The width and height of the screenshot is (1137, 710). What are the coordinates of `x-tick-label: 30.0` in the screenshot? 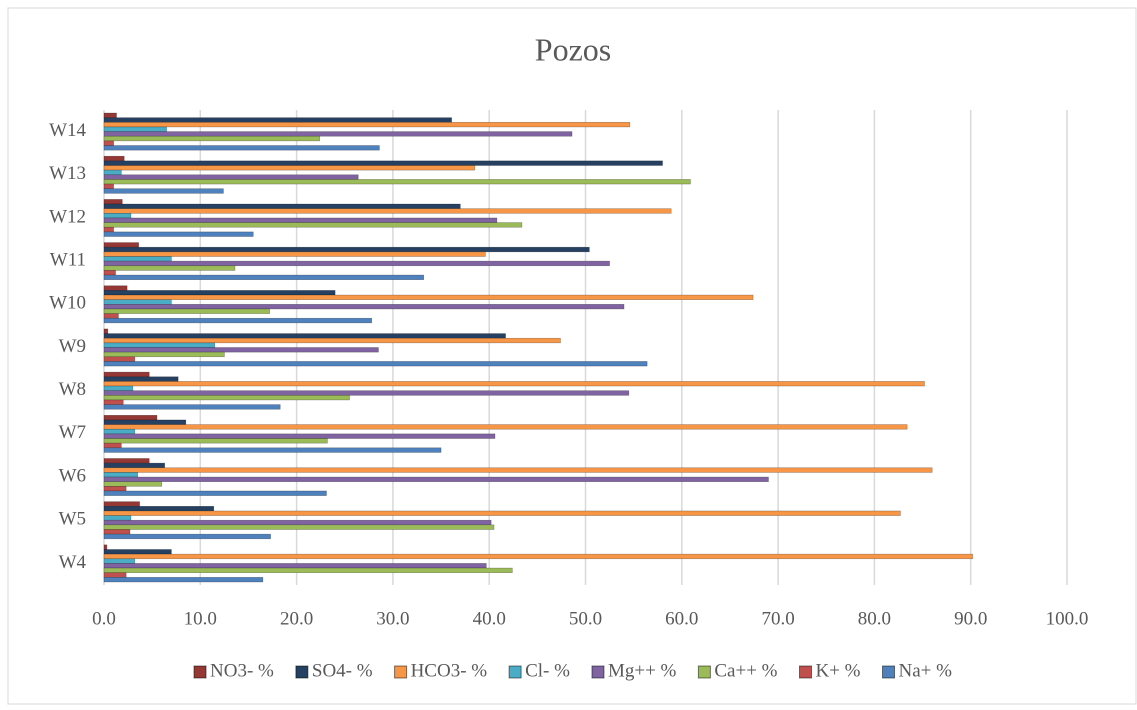 It's located at (392, 618).